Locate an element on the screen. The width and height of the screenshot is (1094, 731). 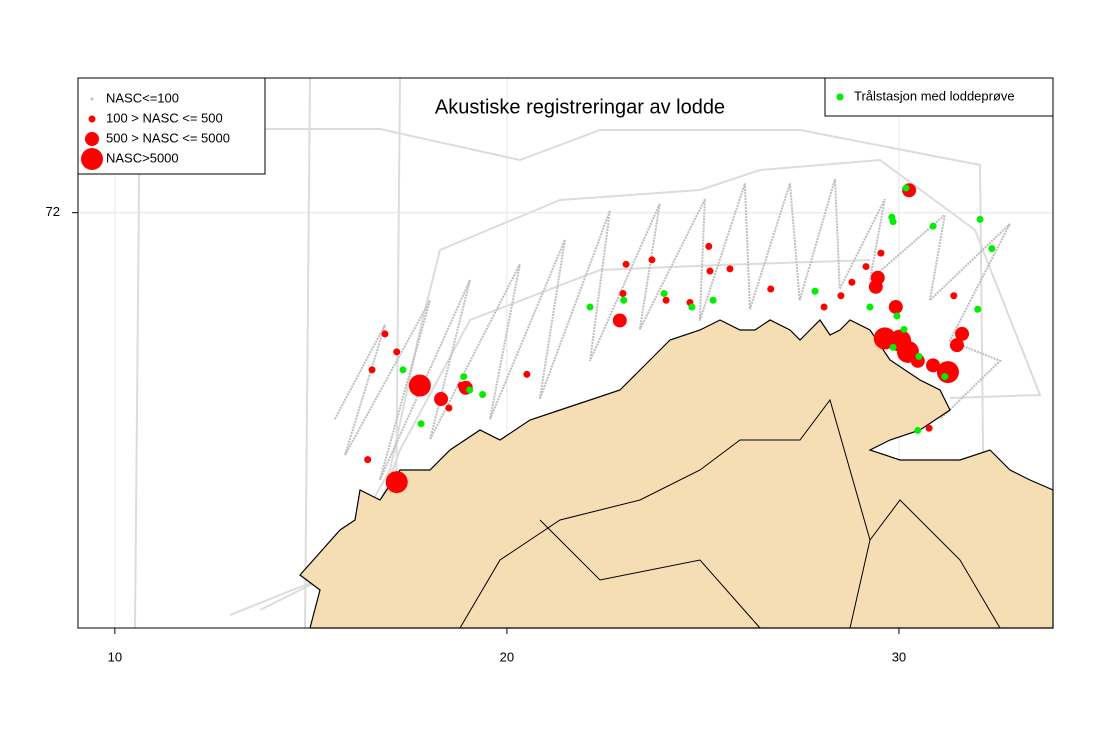
legend-label: 500 > NASC <= 5000 is located at coordinates (168, 137).